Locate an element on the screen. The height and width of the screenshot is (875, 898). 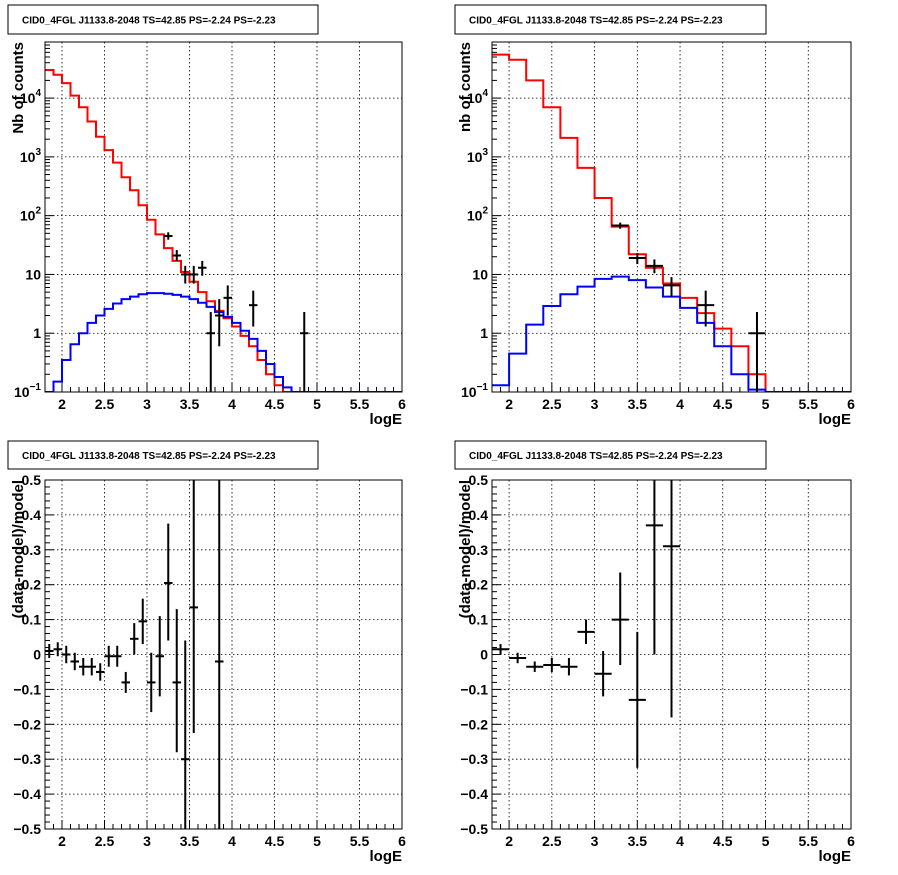
y-tick-label: −0.5 is located at coordinates (474, 829).